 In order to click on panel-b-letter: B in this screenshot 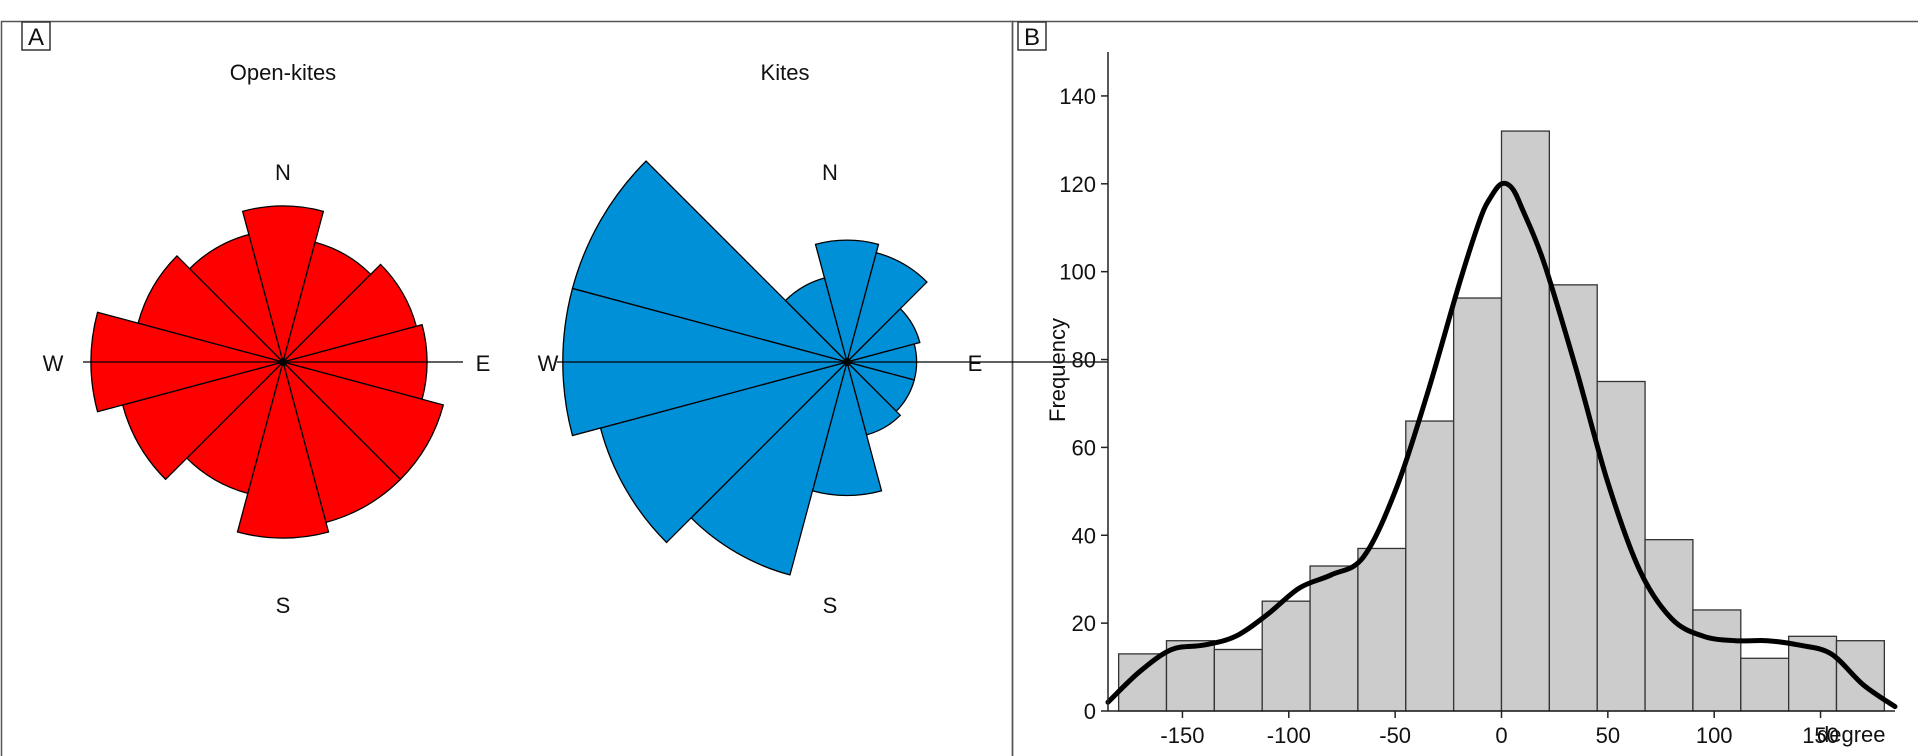, I will do `click(1032, 37)`.